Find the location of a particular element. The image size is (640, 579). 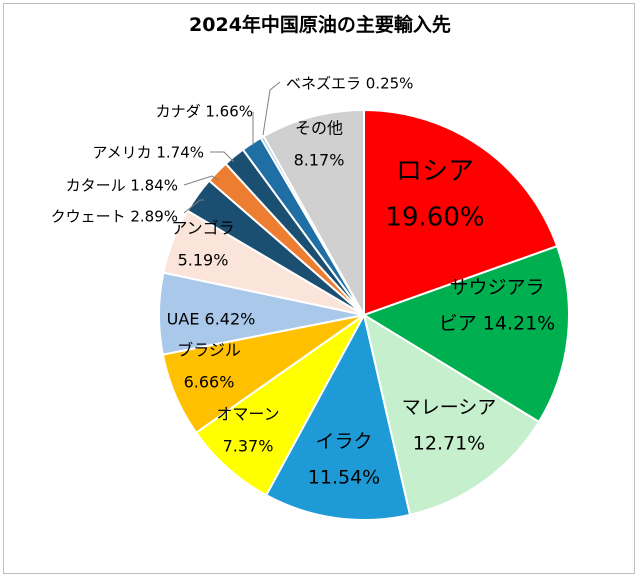

slice-label-12: カナダ 1.66% is located at coordinates (204, 112).